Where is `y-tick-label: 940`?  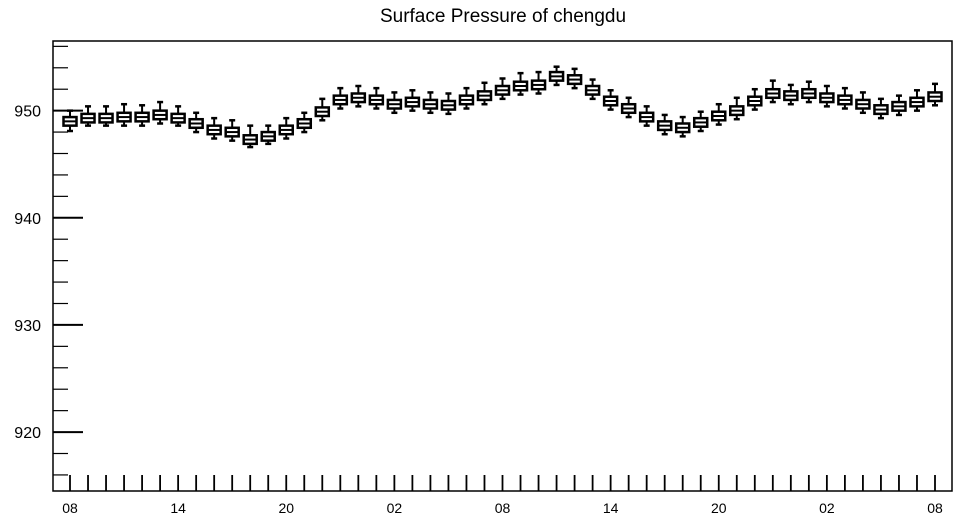 y-tick-label: 940 is located at coordinates (27, 219).